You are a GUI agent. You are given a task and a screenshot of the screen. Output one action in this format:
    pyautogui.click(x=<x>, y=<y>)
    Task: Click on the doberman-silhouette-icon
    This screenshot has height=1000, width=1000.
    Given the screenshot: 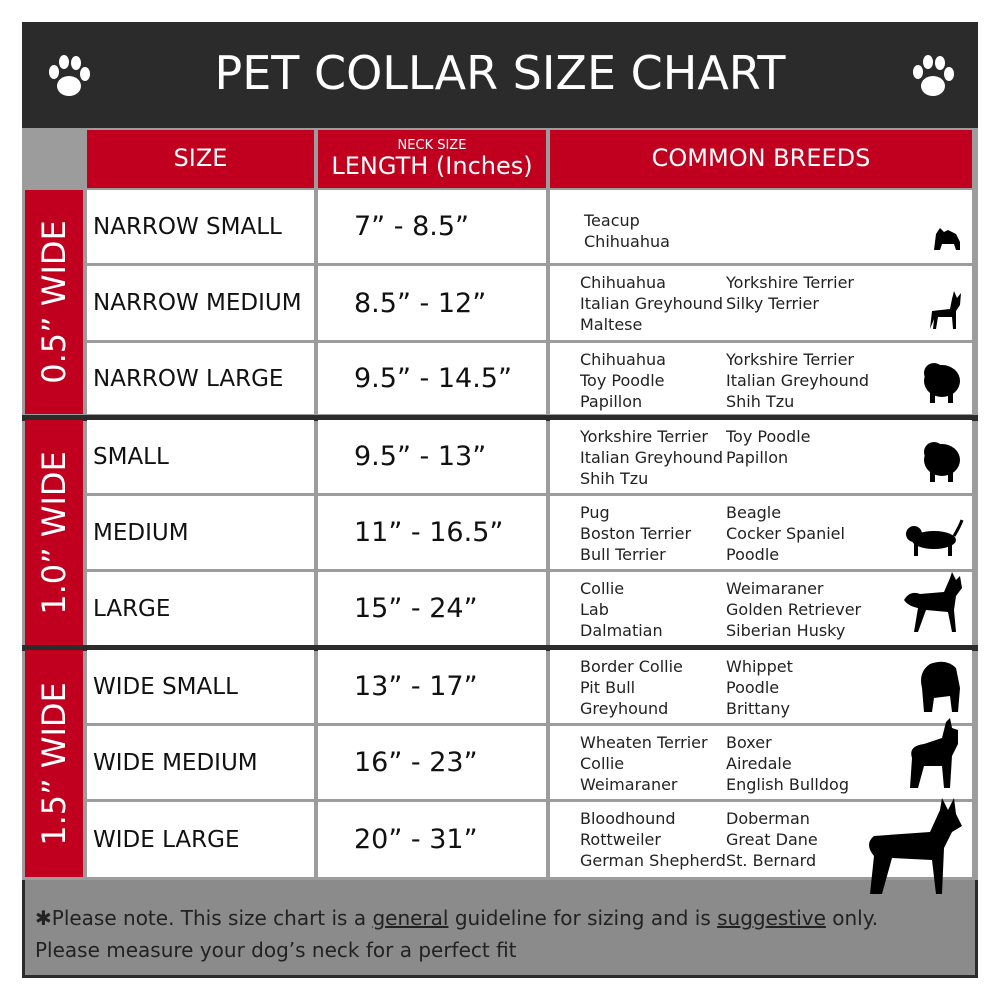 What is the action you would take?
    pyautogui.click(x=912, y=848)
    